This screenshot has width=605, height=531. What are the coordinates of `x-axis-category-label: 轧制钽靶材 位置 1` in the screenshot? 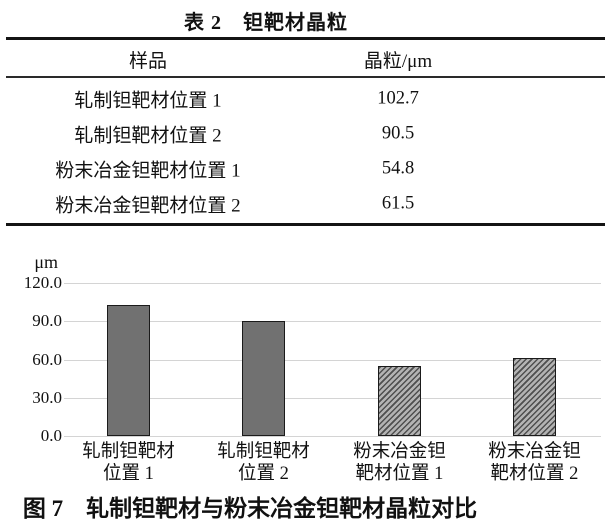 It's located at (129, 463).